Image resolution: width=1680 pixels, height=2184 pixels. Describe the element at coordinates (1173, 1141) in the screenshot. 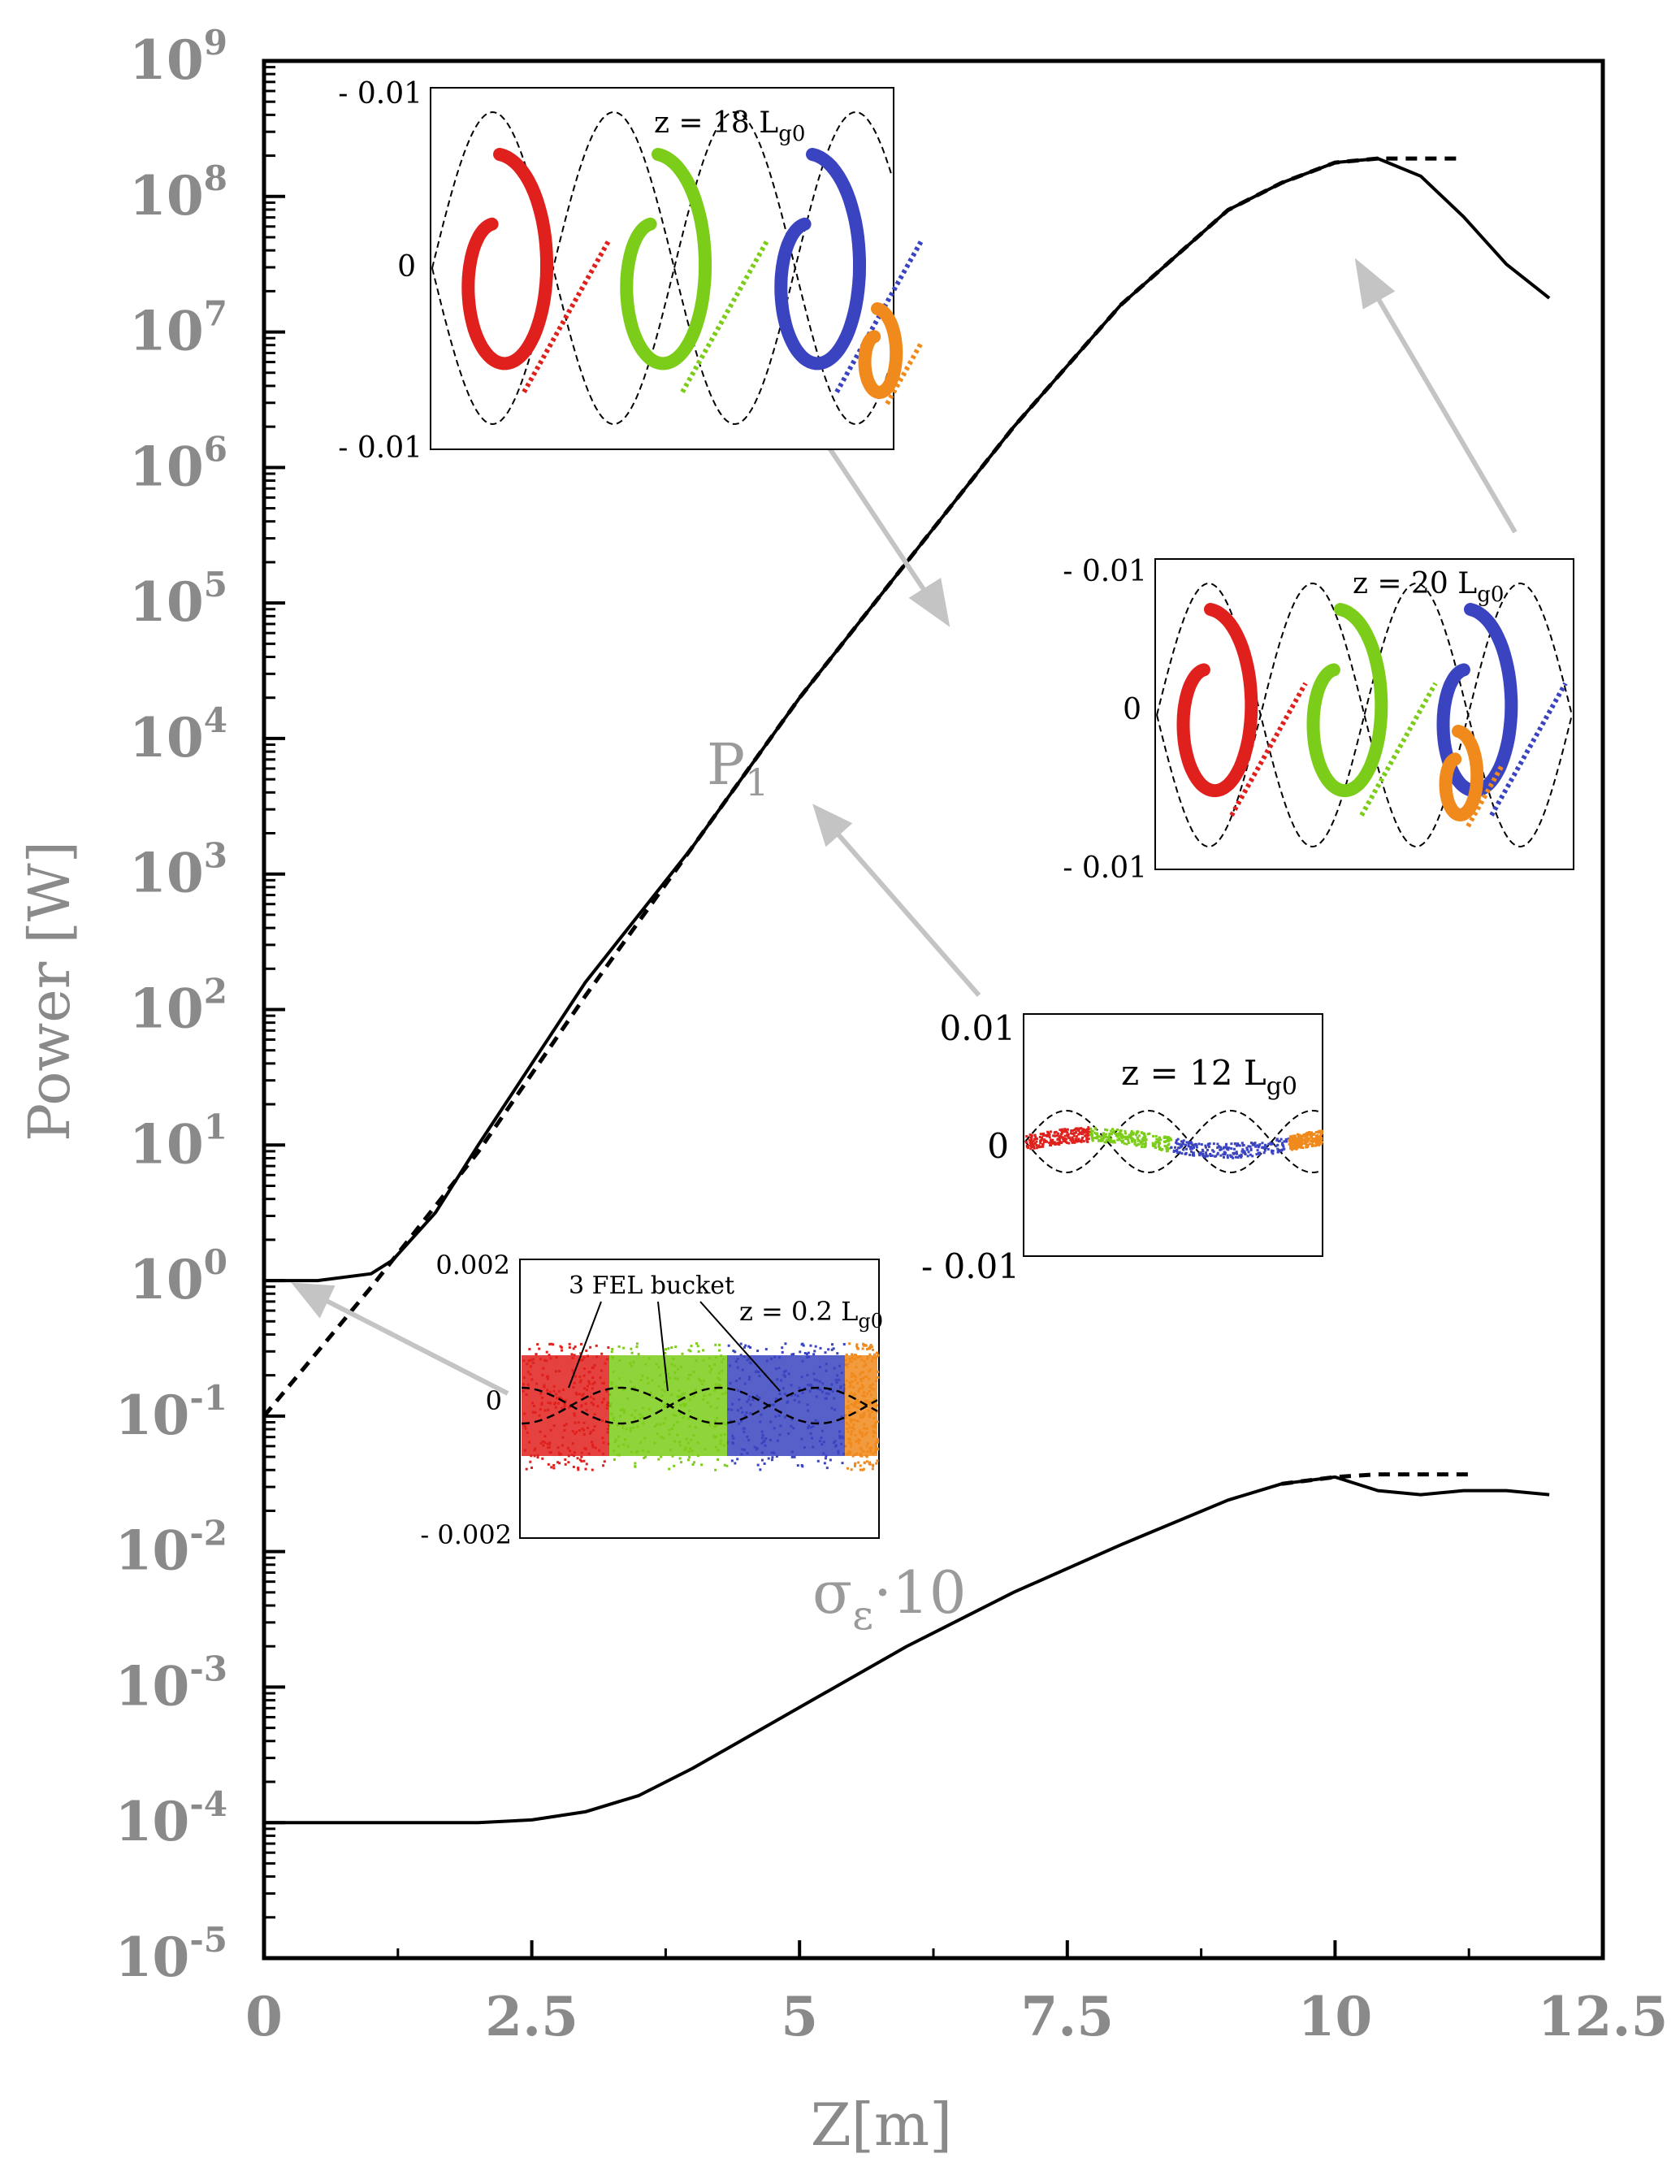

I see `separatrix` at that location.